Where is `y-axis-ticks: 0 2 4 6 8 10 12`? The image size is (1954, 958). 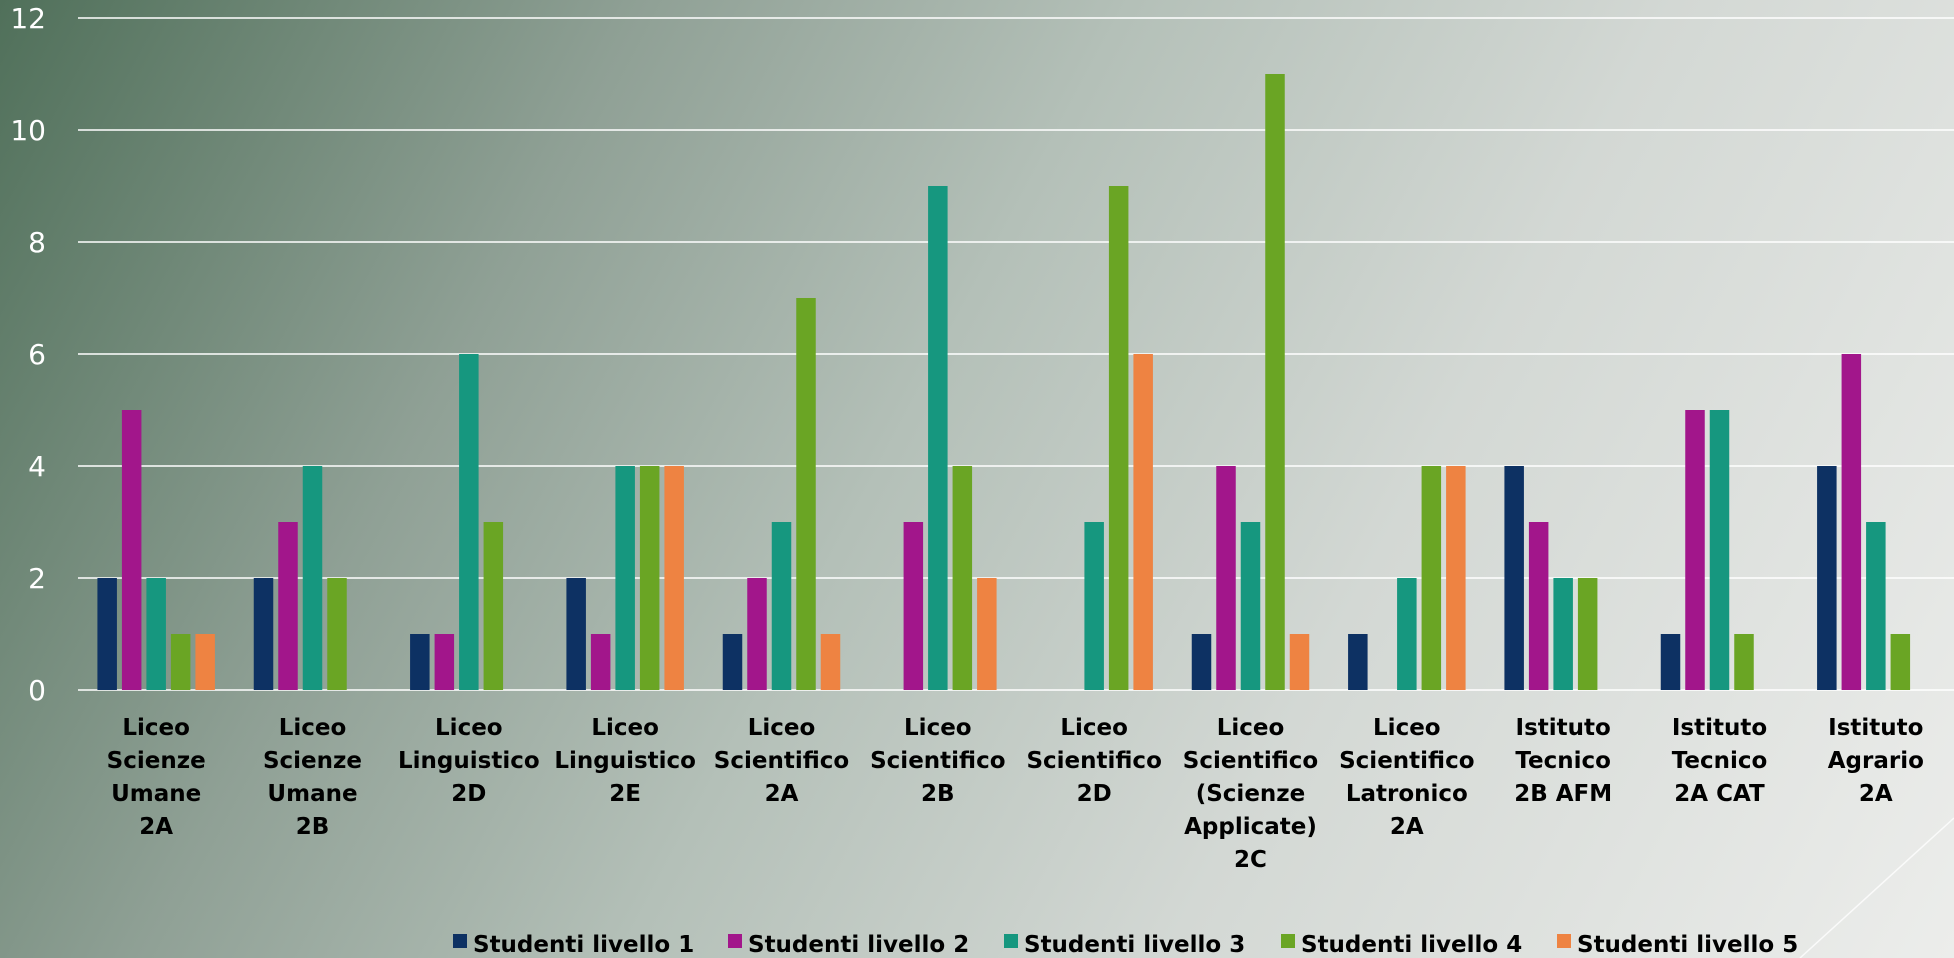 y-axis-ticks: 0 2 4 6 8 10 12 is located at coordinates (28, 354).